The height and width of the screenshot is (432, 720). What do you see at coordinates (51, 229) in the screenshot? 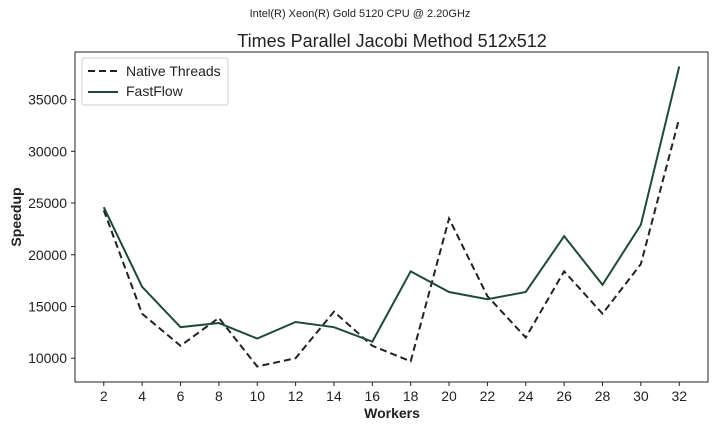
I see `y-axis-ticks: 10000 15000 20000 25000 30000 35000` at bounding box center [51, 229].